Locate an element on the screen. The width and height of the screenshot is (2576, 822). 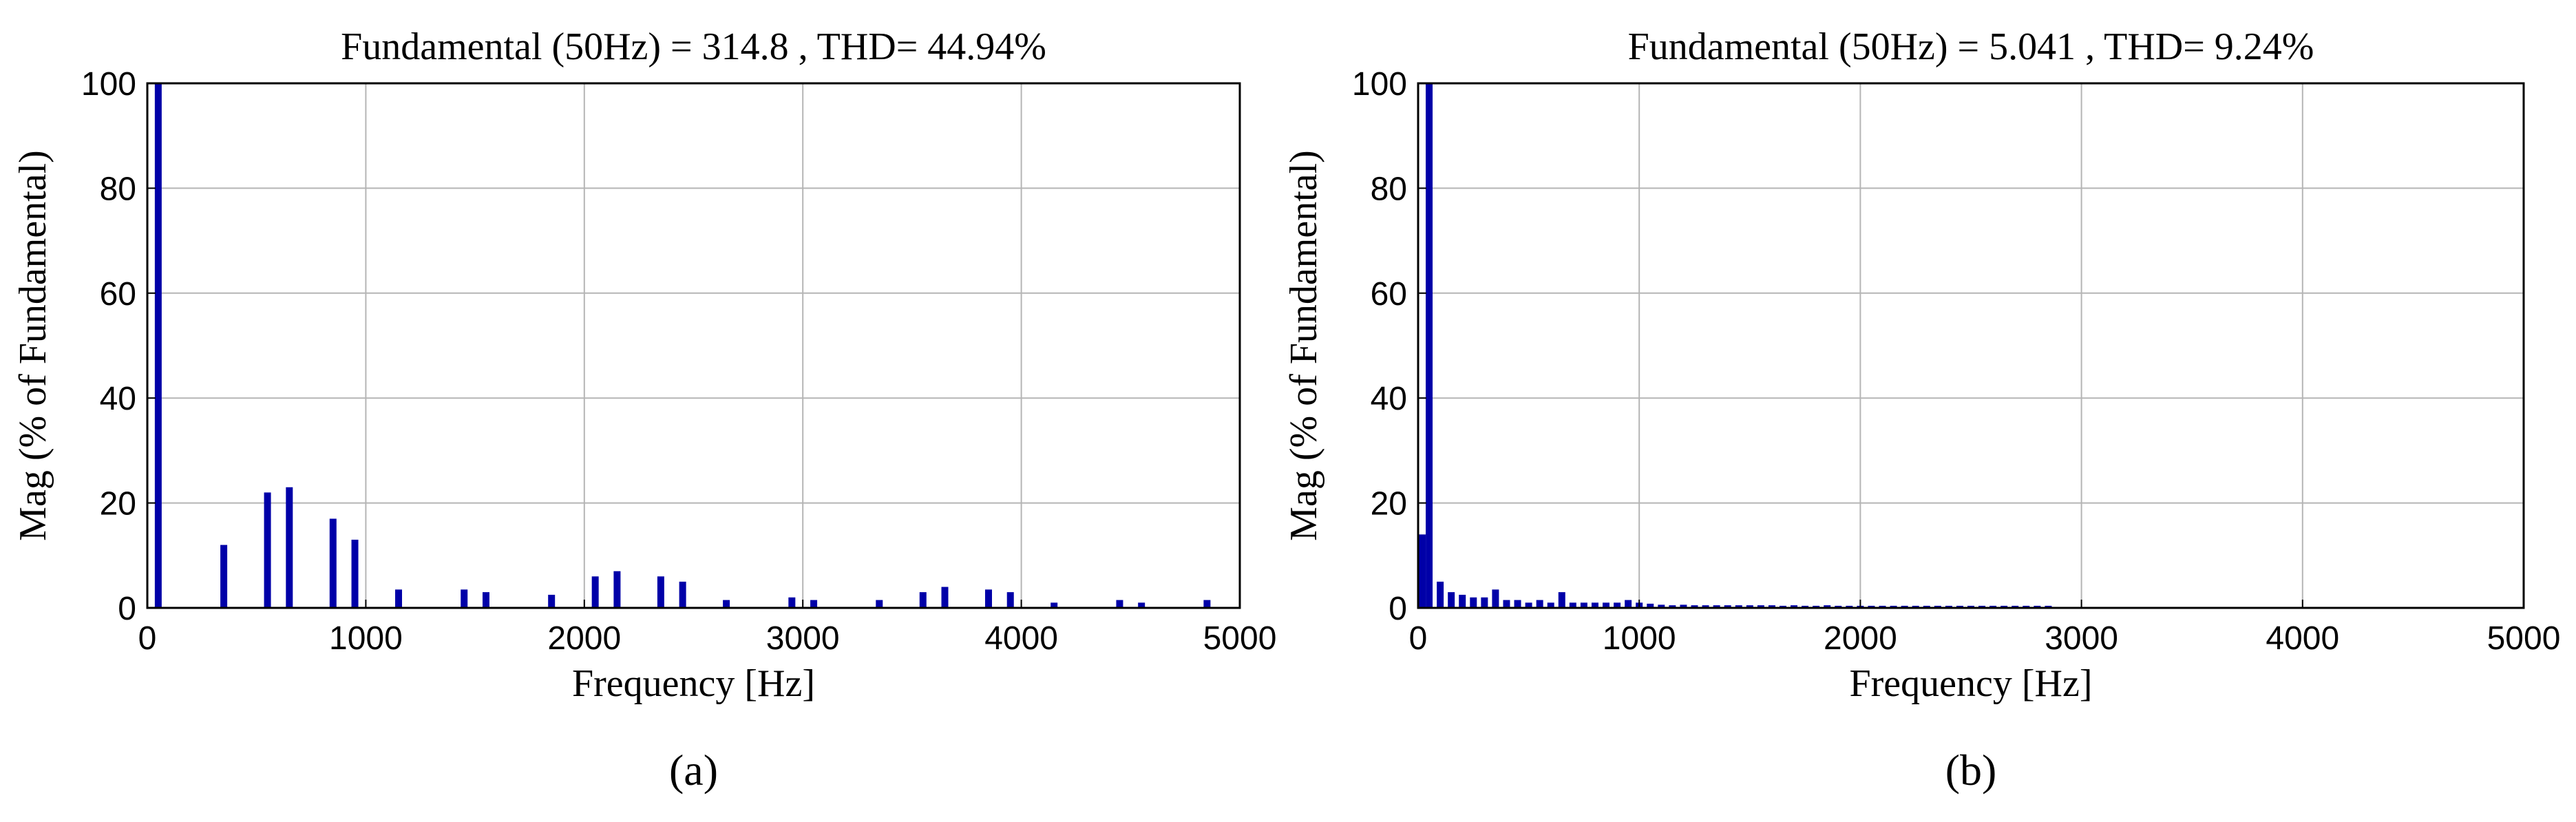
chart-title: Fundamental (50Hz) = 5.041 , THD= 9.24% is located at coordinates (1971, 46).